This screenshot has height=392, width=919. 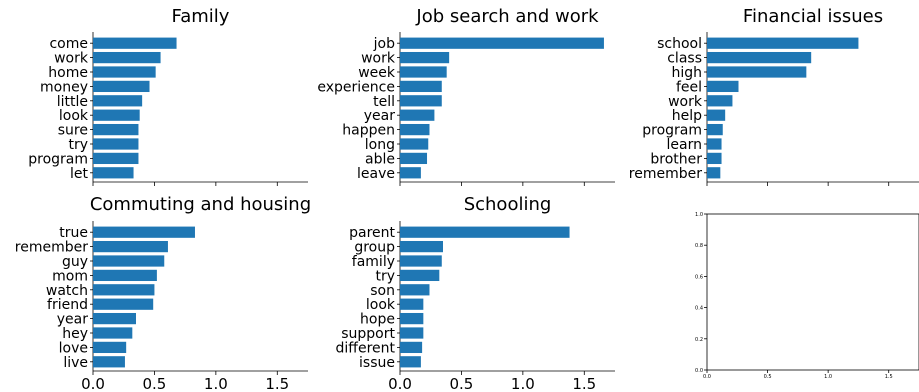 What do you see at coordinates (118, 101) in the screenshot?
I see `bar-little` at bounding box center [118, 101].